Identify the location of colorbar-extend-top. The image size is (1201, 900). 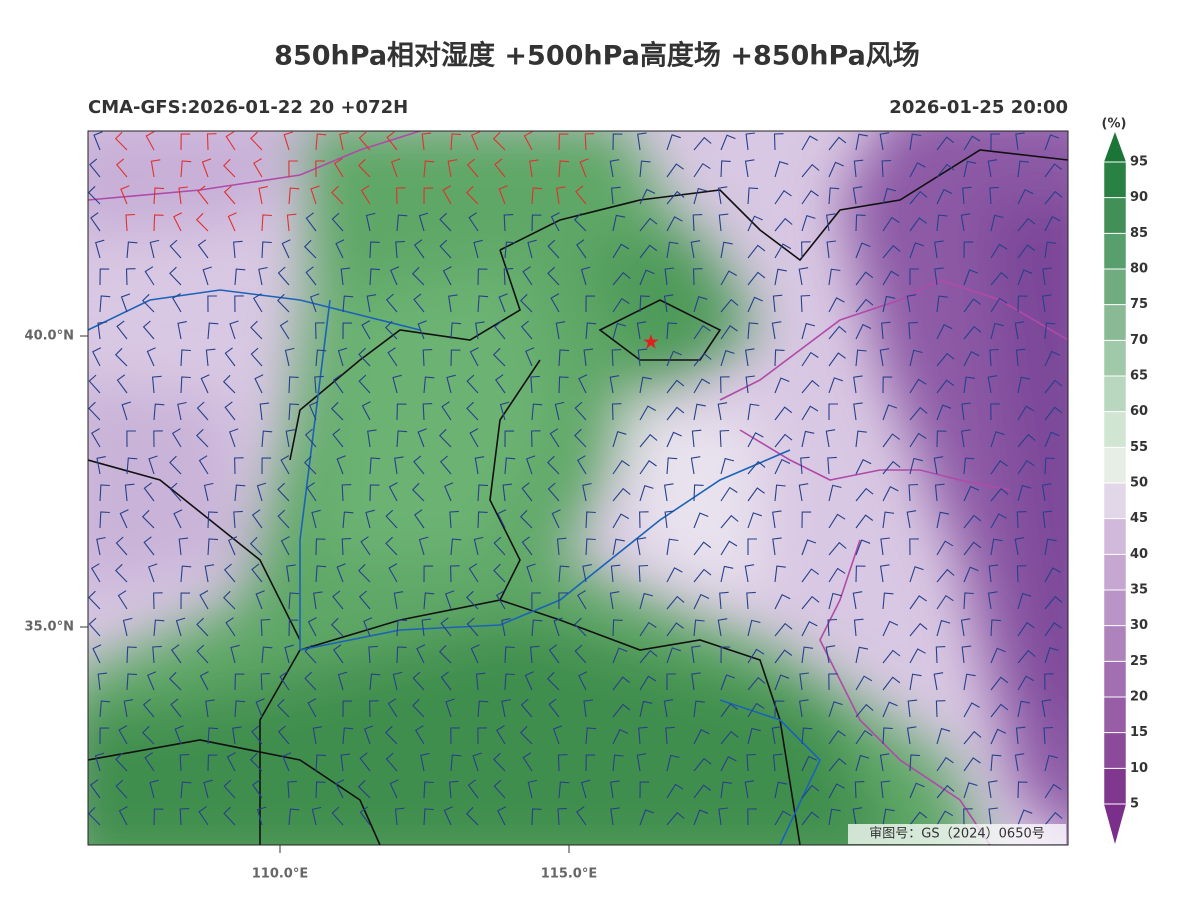
(1115, 147).